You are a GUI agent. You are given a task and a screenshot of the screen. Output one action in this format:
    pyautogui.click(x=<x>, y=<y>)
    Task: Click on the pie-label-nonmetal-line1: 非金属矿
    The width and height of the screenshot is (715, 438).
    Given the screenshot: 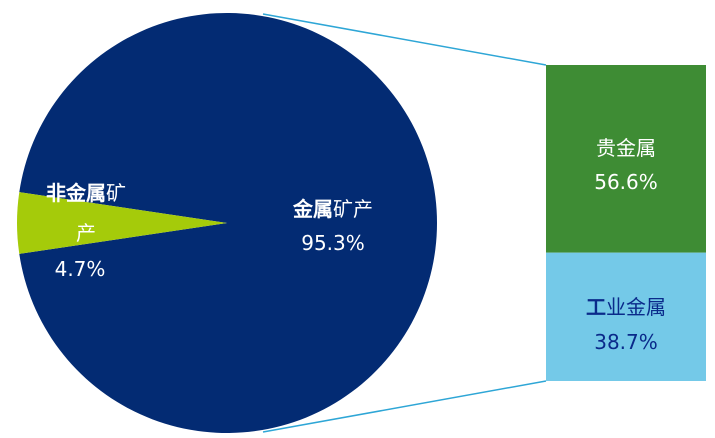 What is the action you would take?
    pyautogui.click(x=86, y=193)
    